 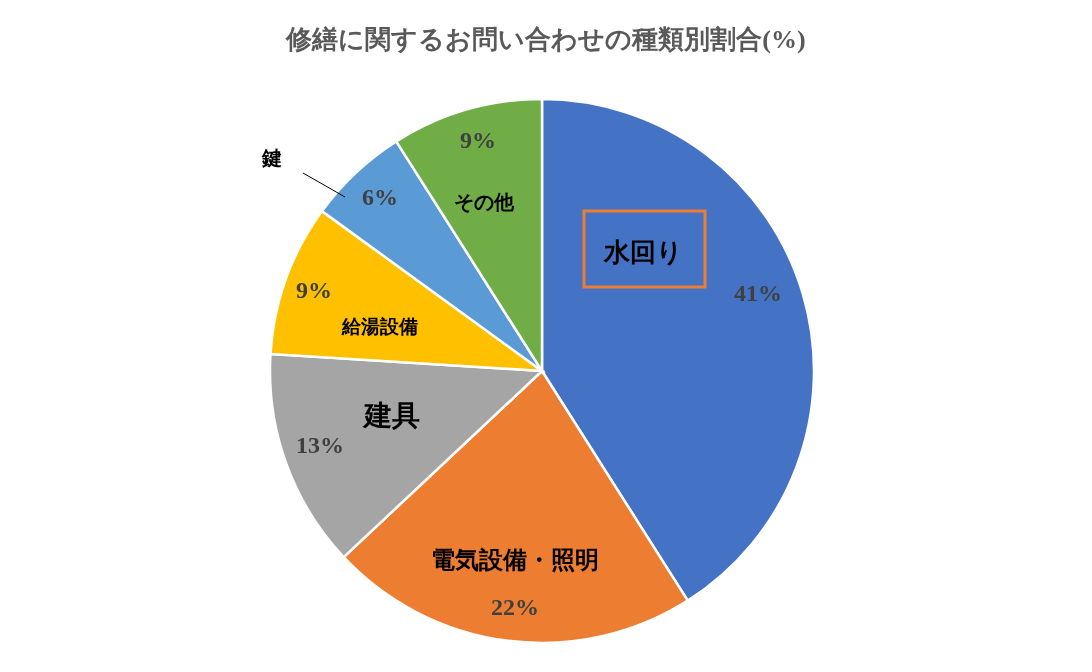 I want to click on data-label: 41%, so click(x=758, y=293).